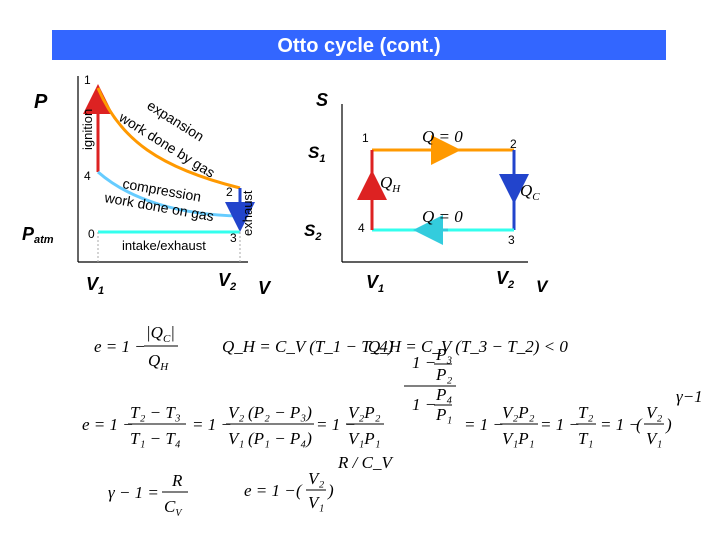 This screenshot has width=720, height=540. I want to click on eq-eff-den: QH, so click(158, 362).